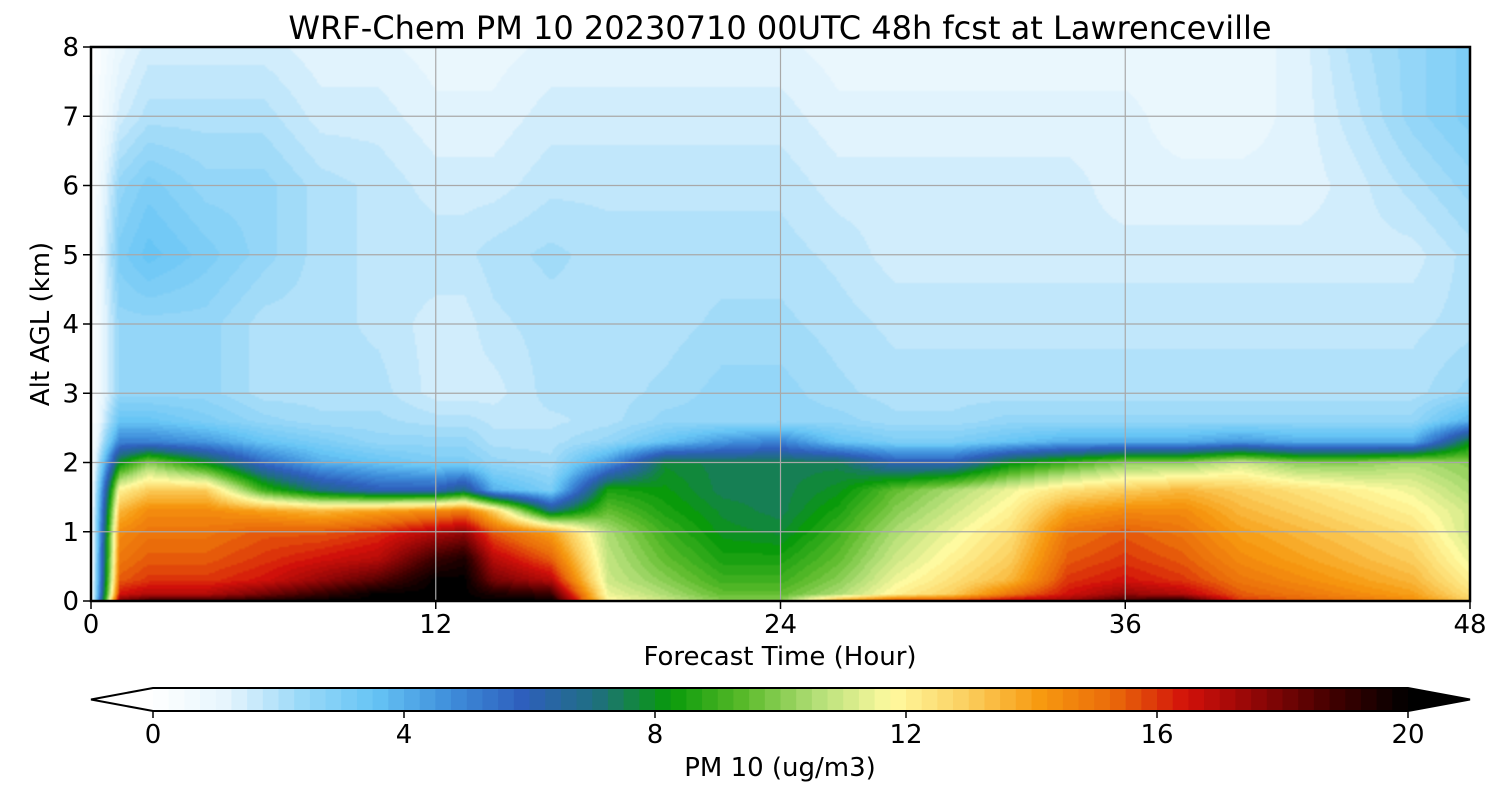 This screenshot has height=800, width=1500. I want to click on y-axis-label: Alt AGL (km), so click(41, 324).